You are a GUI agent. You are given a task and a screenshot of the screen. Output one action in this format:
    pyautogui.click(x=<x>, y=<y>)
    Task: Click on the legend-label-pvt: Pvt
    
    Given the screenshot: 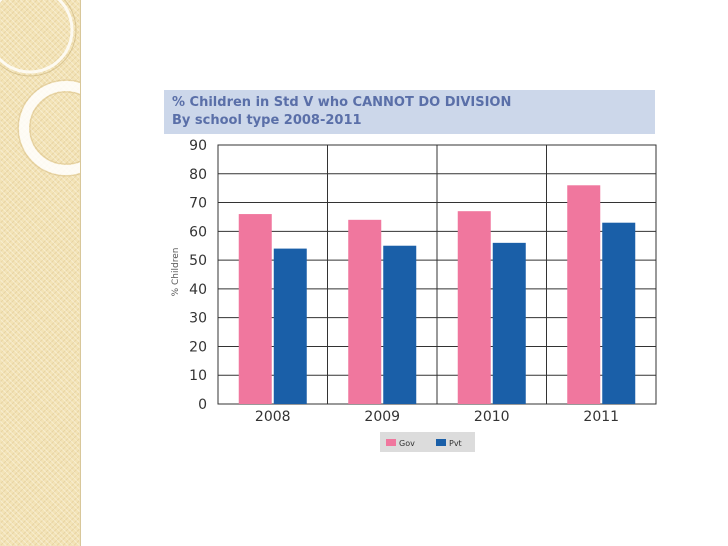 What is the action you would take?
    pyautogui.click(x=455, y=443)
    